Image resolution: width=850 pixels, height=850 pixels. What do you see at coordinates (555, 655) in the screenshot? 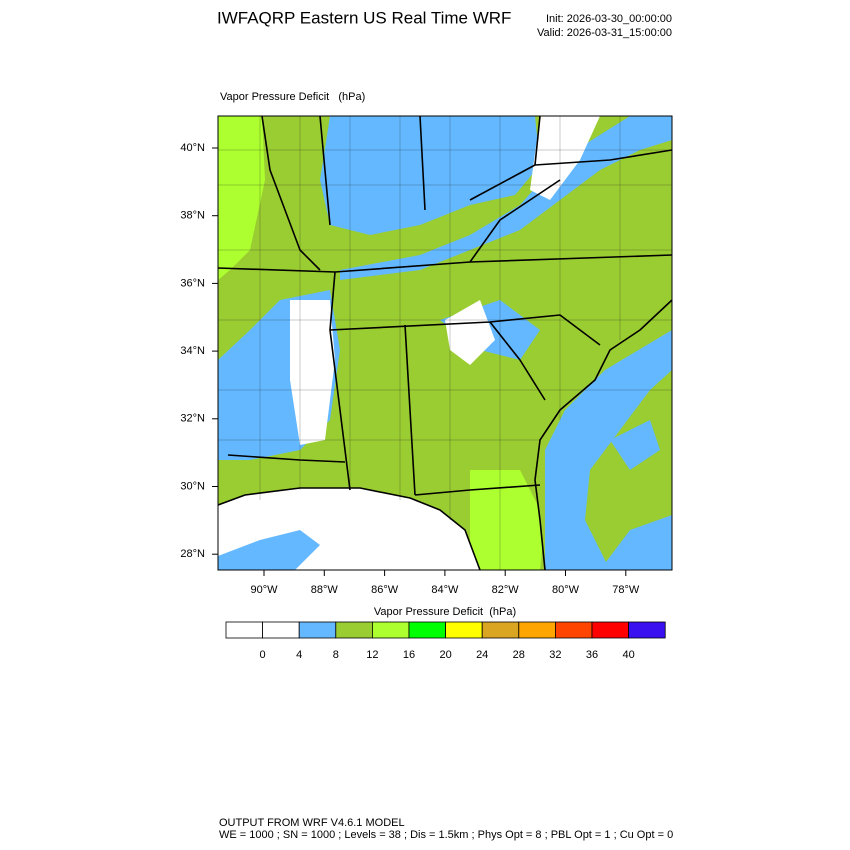
I see `colorbar-label: 32` at bounding box center [555, 655].